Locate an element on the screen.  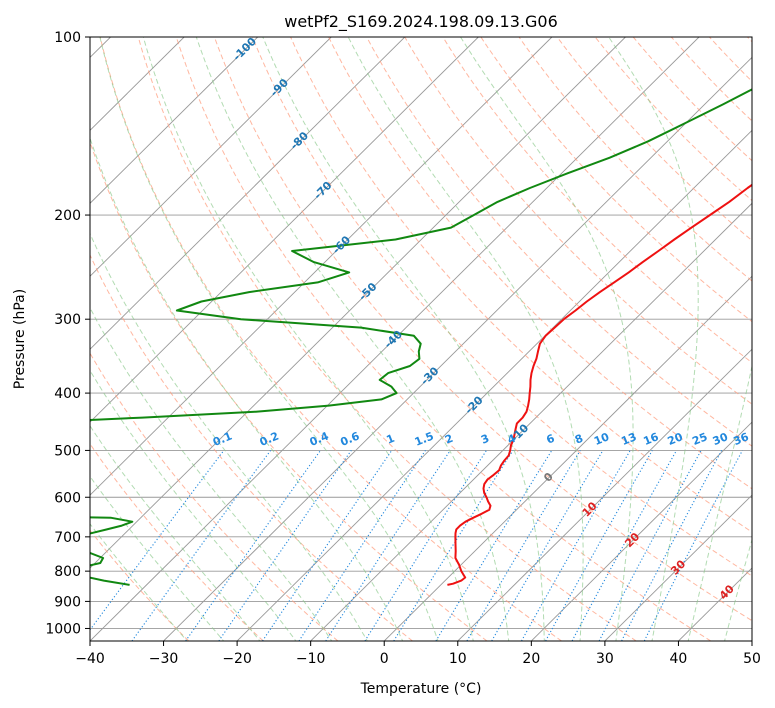
mixing-ratio-label: 30 is located at coordinates (720, 439).